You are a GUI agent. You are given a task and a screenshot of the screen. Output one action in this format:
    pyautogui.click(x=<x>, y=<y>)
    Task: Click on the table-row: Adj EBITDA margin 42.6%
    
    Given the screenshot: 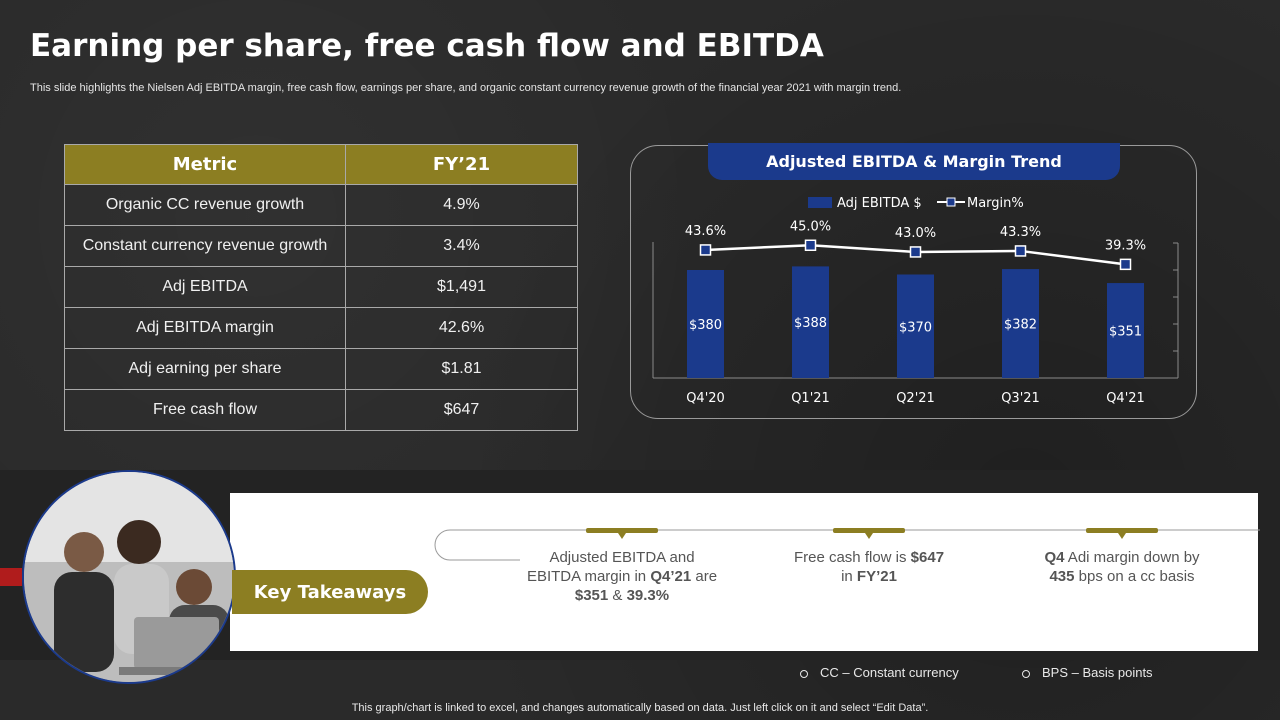 What is the action you would take?
    pyautogui.click(x=321, y=328)
    